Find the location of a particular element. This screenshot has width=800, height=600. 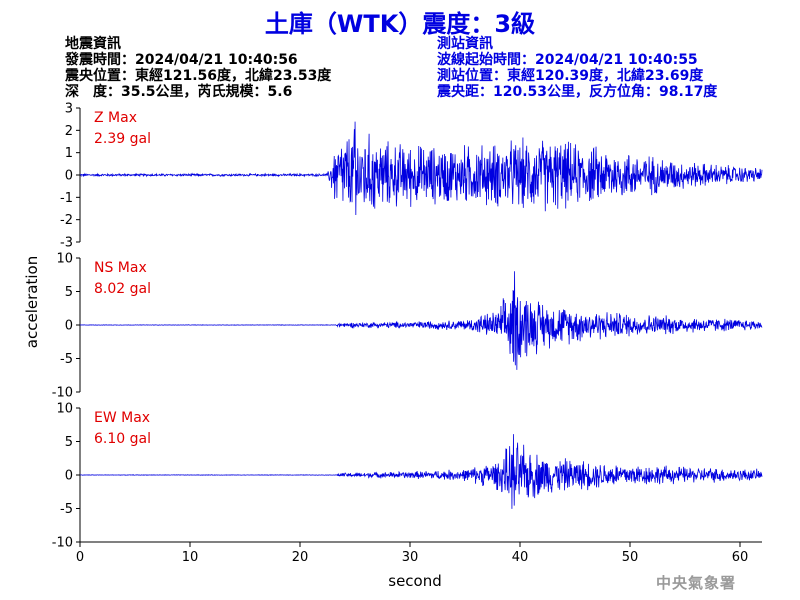

peak-value-ew: 6.10 gal is located at coordinates (122, 439).